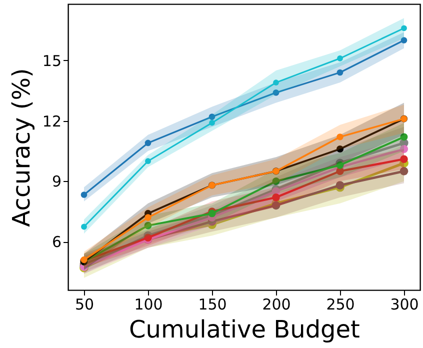 The width and height of the screenshot is (423, 348). Describe the element at coordinates (276, 305) in the screenshot. I see `x-tick-label: 200` at that location.